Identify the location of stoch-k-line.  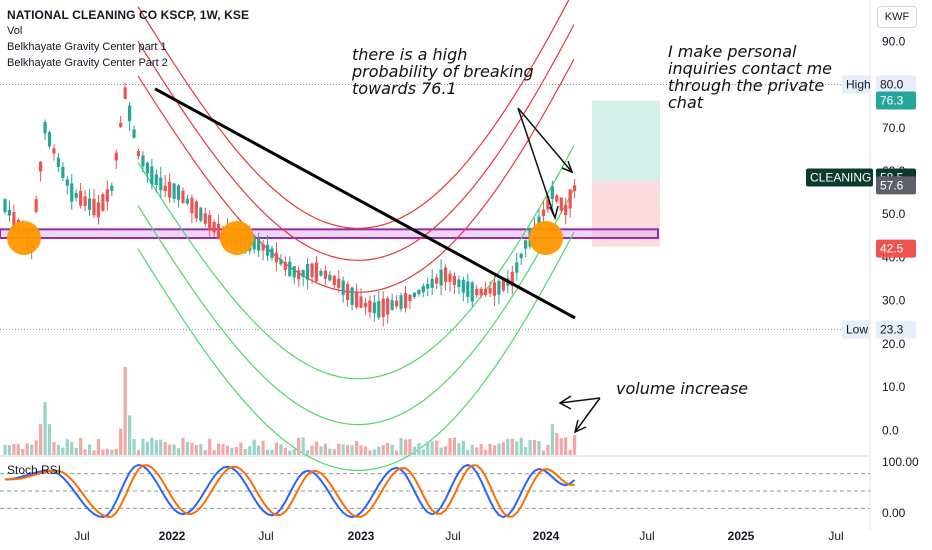
(290, 491).